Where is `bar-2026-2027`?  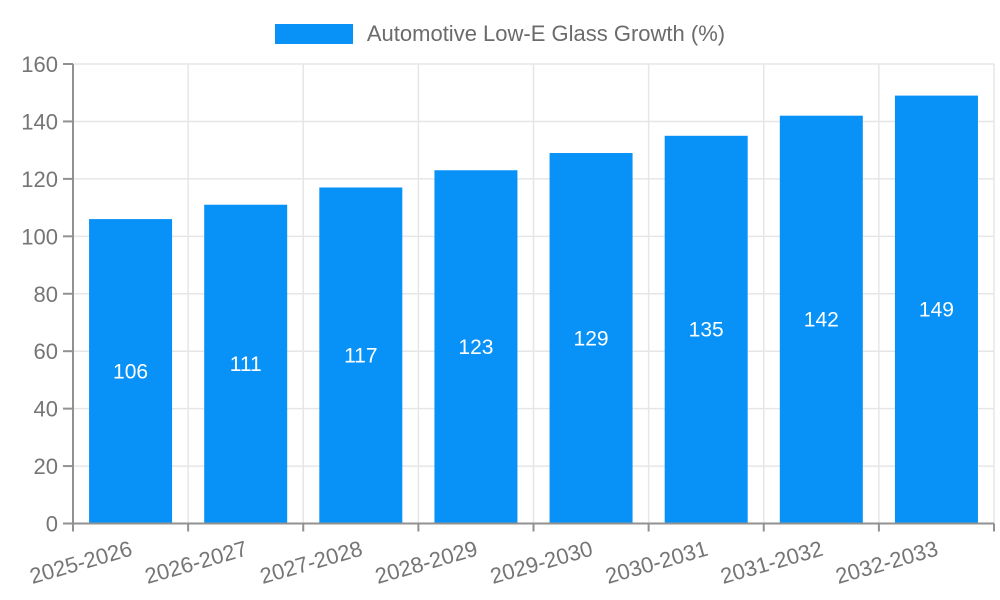 bar-2026-2027 is located at coordinates (246, 364).